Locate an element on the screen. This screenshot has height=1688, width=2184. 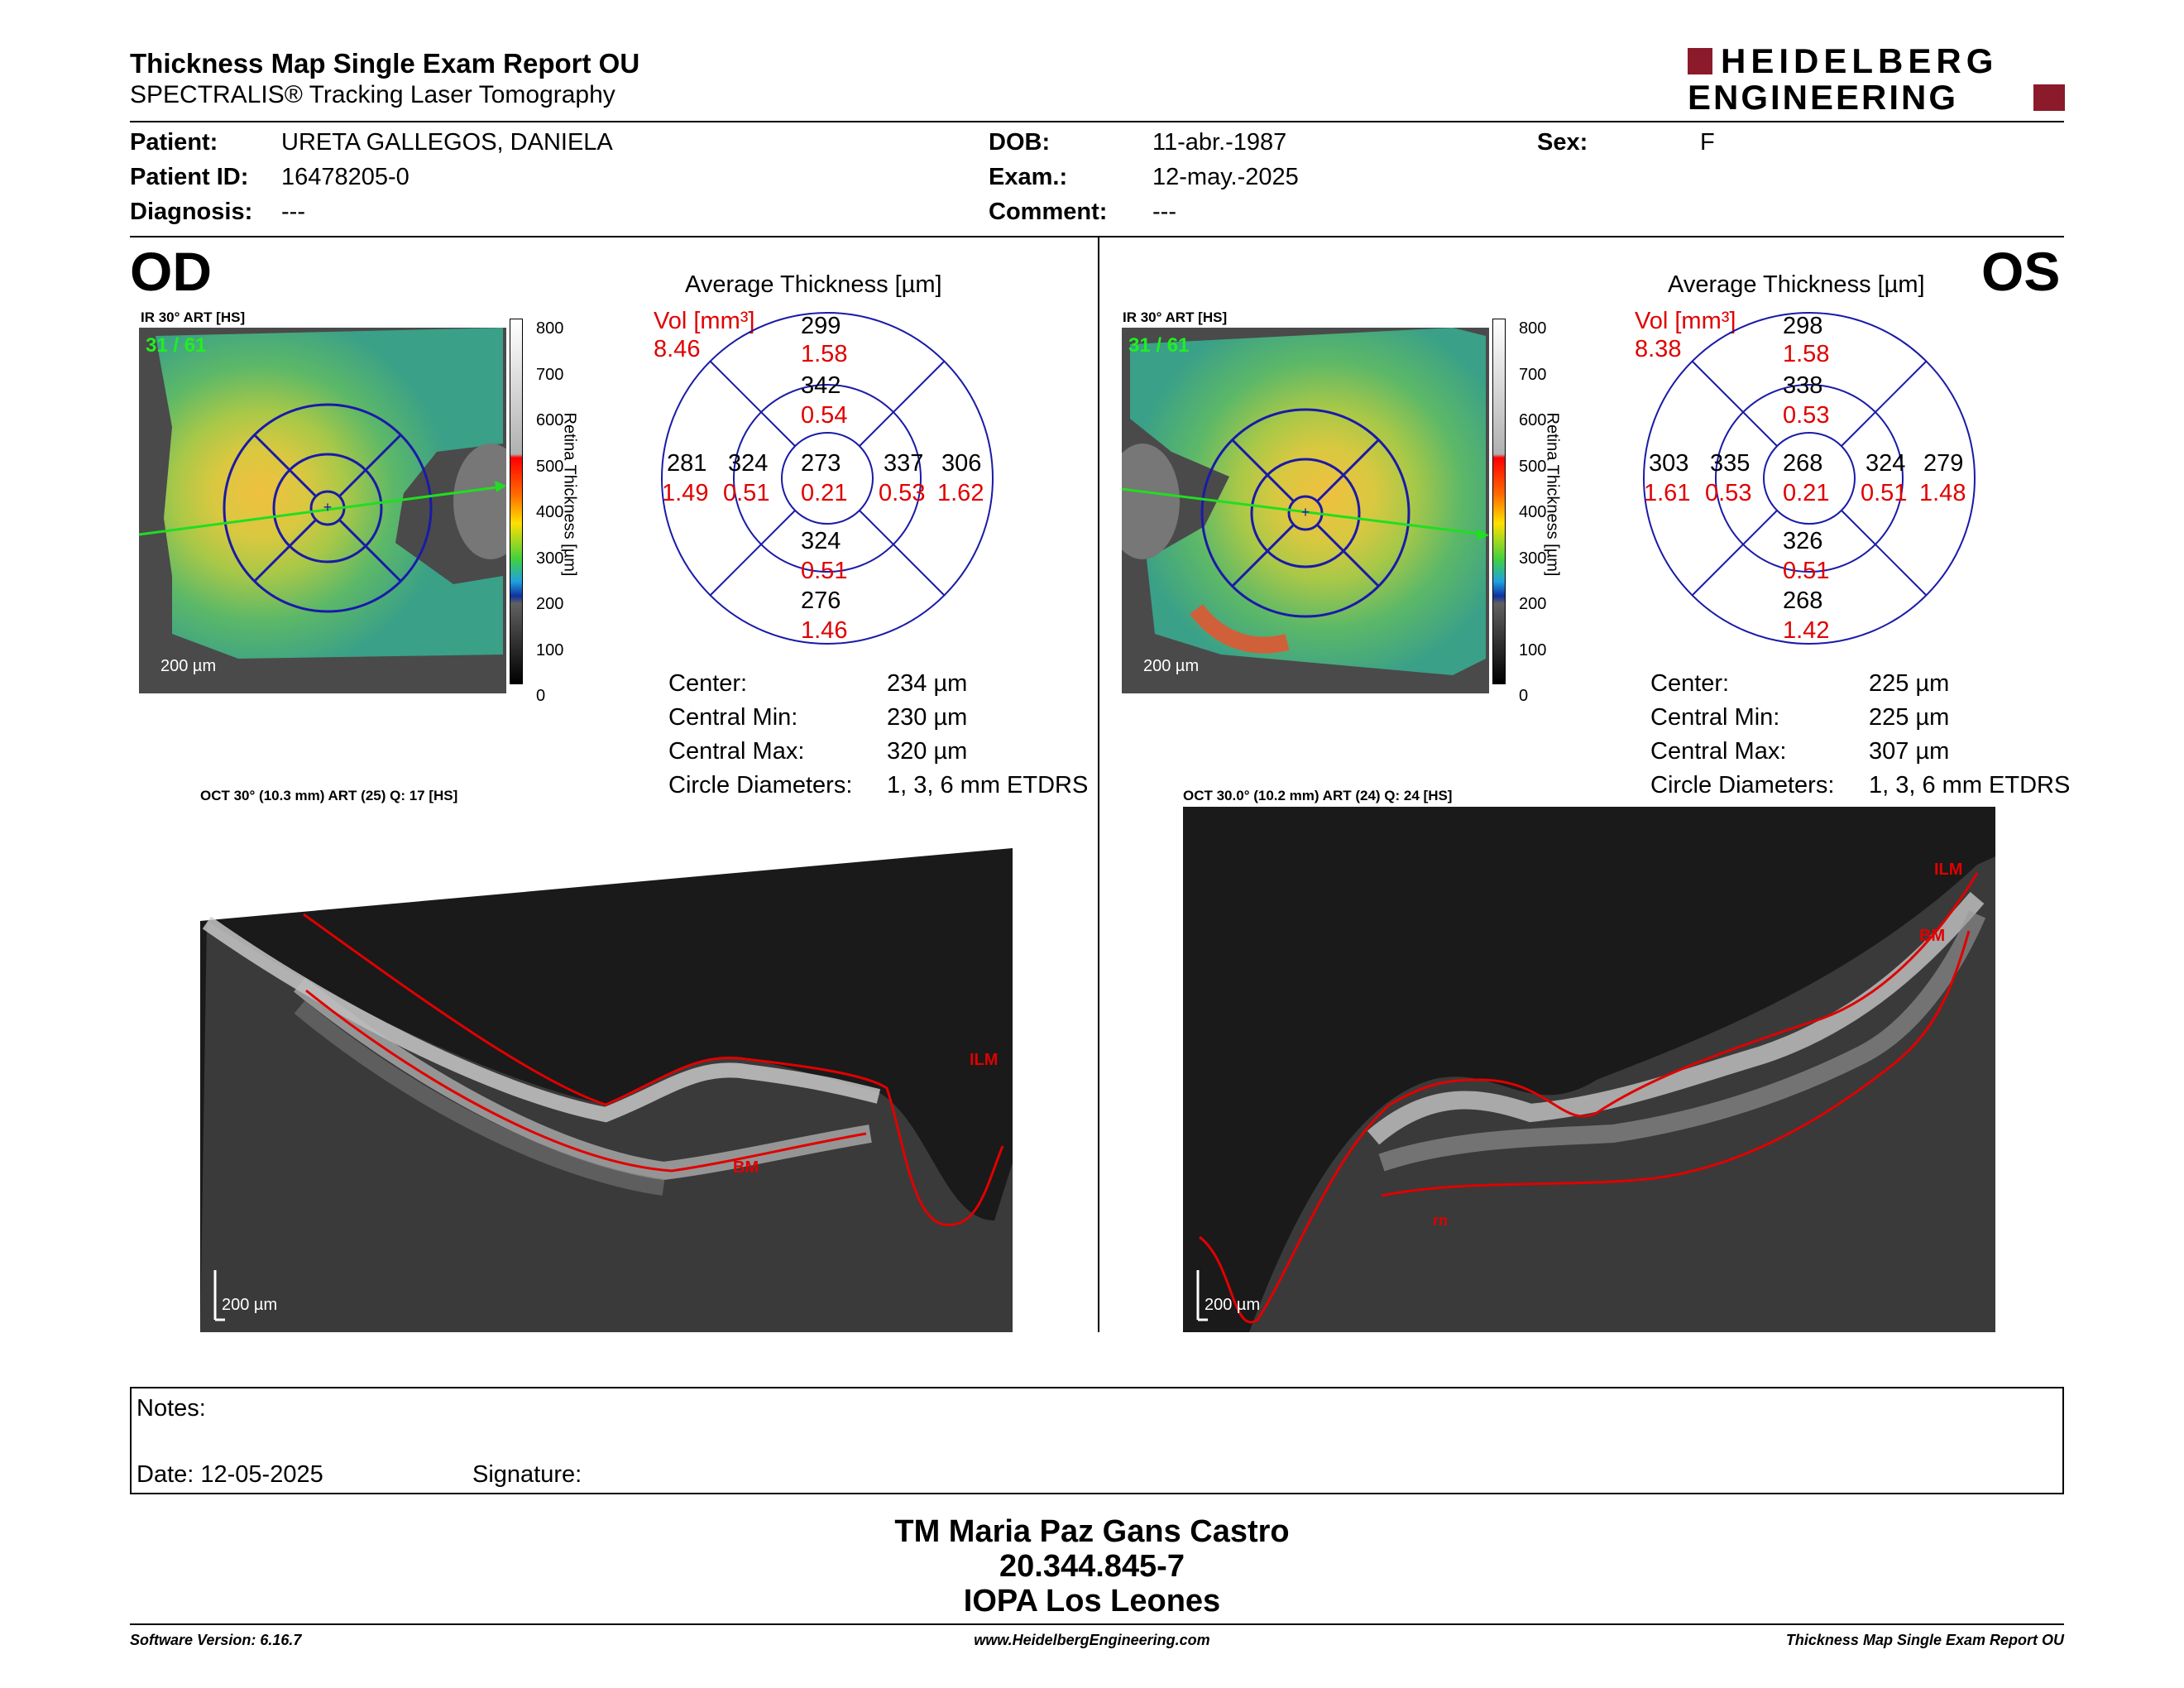
od-tick-400: 400 is located at coordinates (550, 512).